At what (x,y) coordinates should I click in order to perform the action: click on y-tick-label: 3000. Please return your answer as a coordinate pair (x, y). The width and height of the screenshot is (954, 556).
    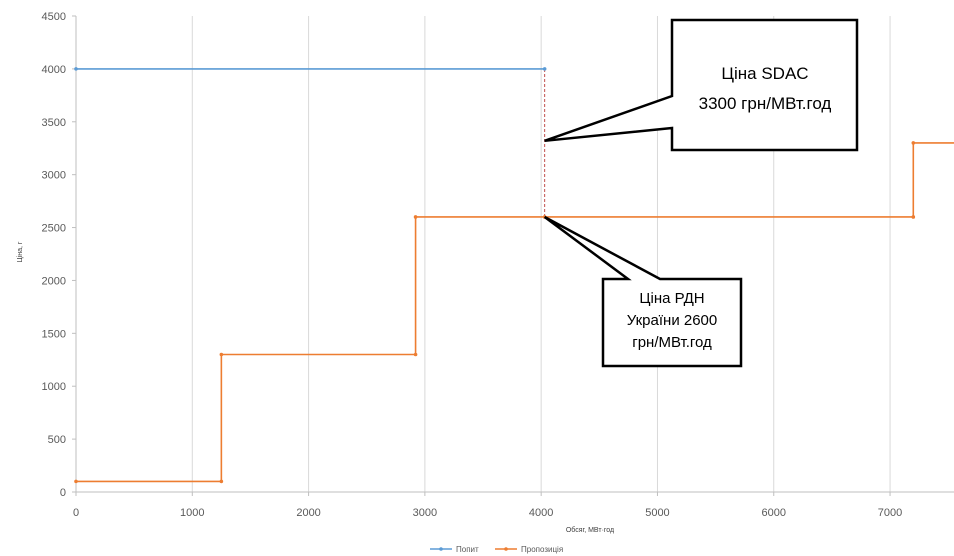
    Looking at the image, I should click on (54, 176).